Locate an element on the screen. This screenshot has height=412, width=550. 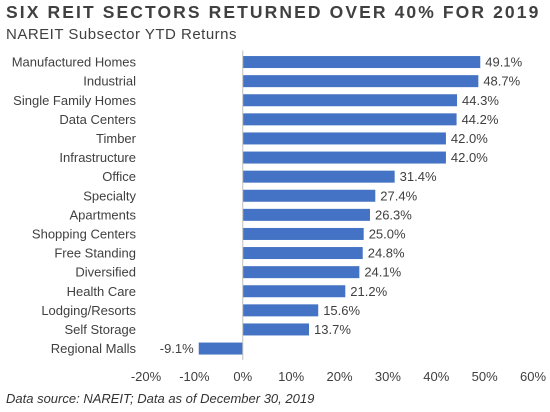
x-tick-label: 30% is located at coordinates (388, 376).